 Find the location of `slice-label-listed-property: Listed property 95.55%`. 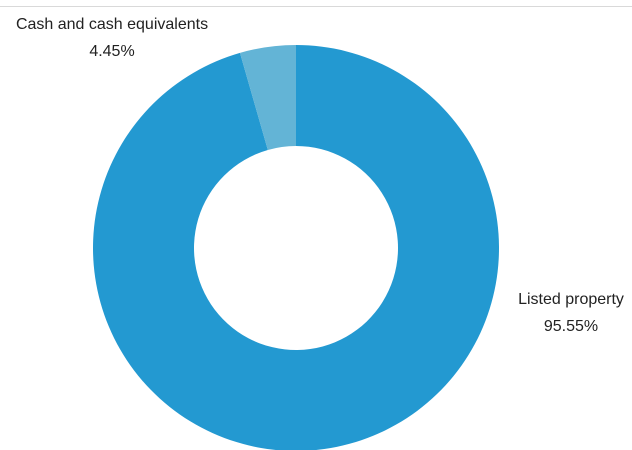

slice-label-listed-property: Listed property 95.55% is located at coordinates (571, 313).